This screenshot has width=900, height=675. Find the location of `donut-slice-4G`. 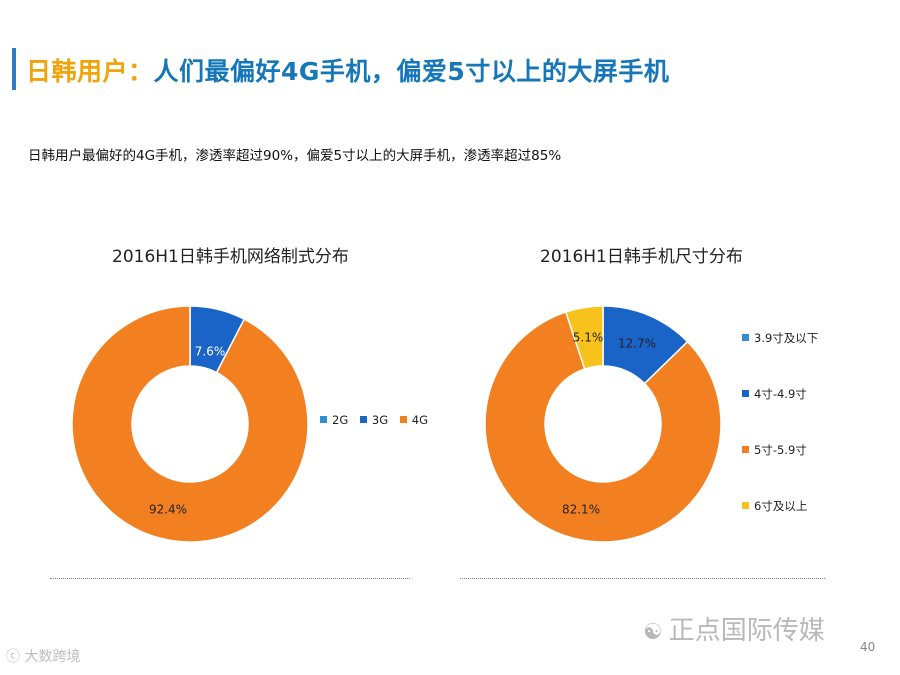

donut-slice-4G is located at coordinates (190, 424).